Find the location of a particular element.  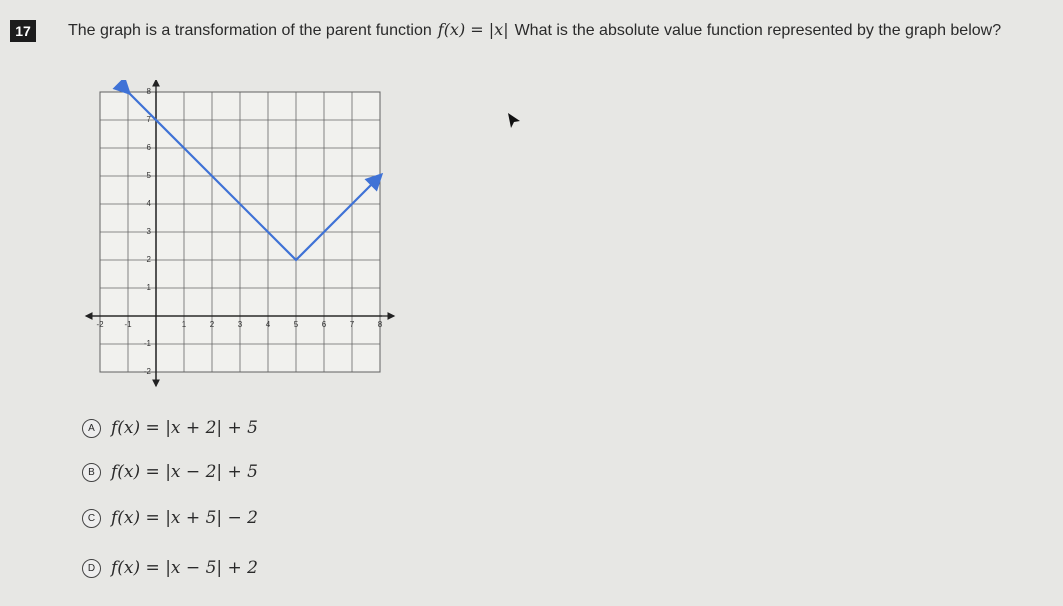

choice-formula: f(x) = |x + 2| + 5 is located at coordinates (184, 428).